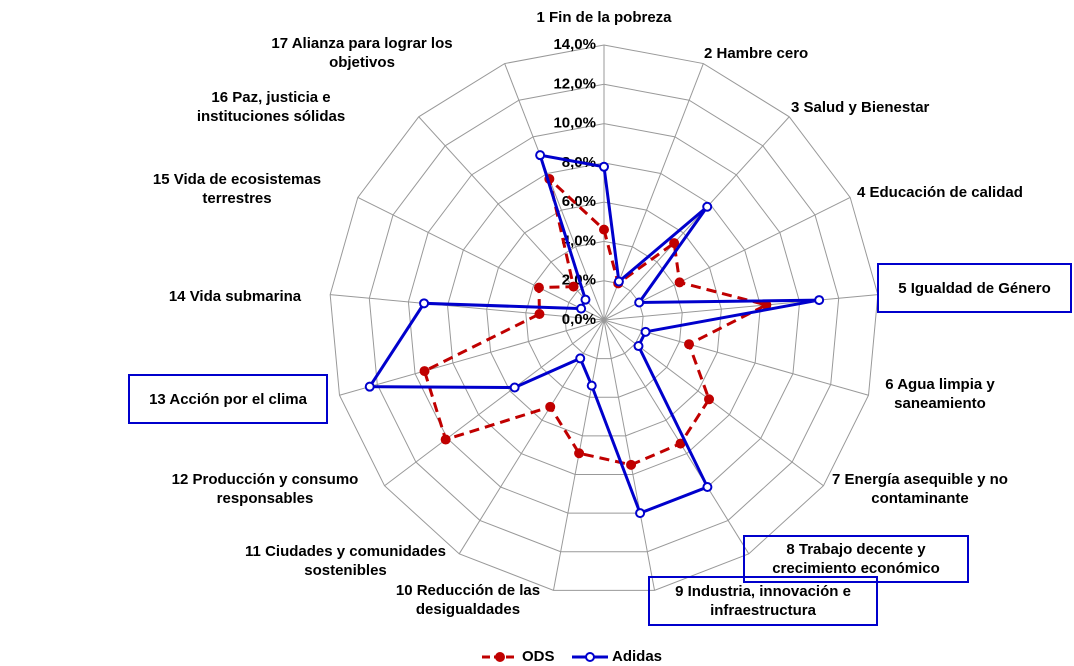  Describe the element at coordinates (574, 123) in the screenshot. I see `y-tick-label: 10,0%` at that location.